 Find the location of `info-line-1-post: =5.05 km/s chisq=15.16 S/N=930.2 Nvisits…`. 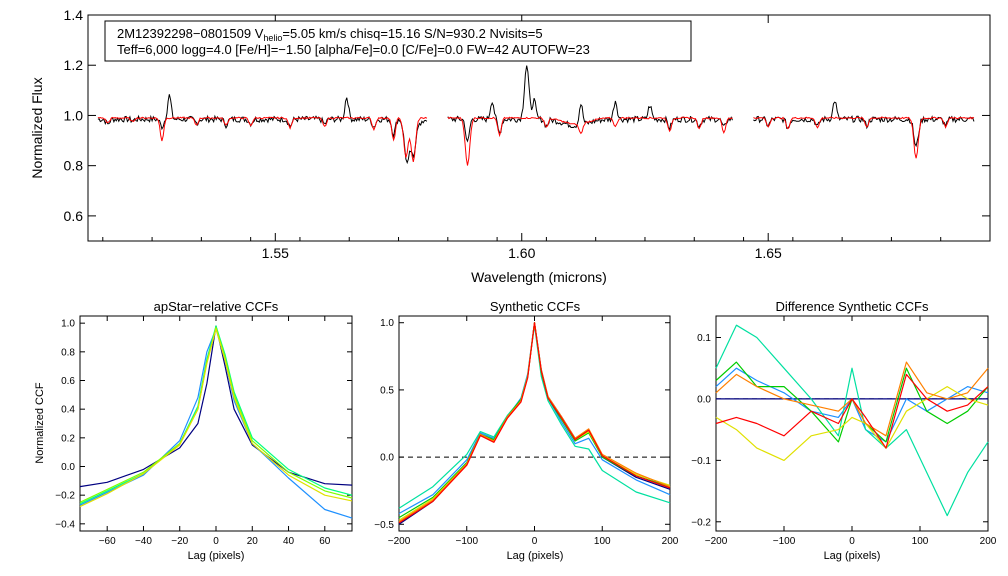

info-line-1-post: =5.05 km/s chisq=15.16 S/N=930.2 Nvisits… is located at coordinates (412, 33).